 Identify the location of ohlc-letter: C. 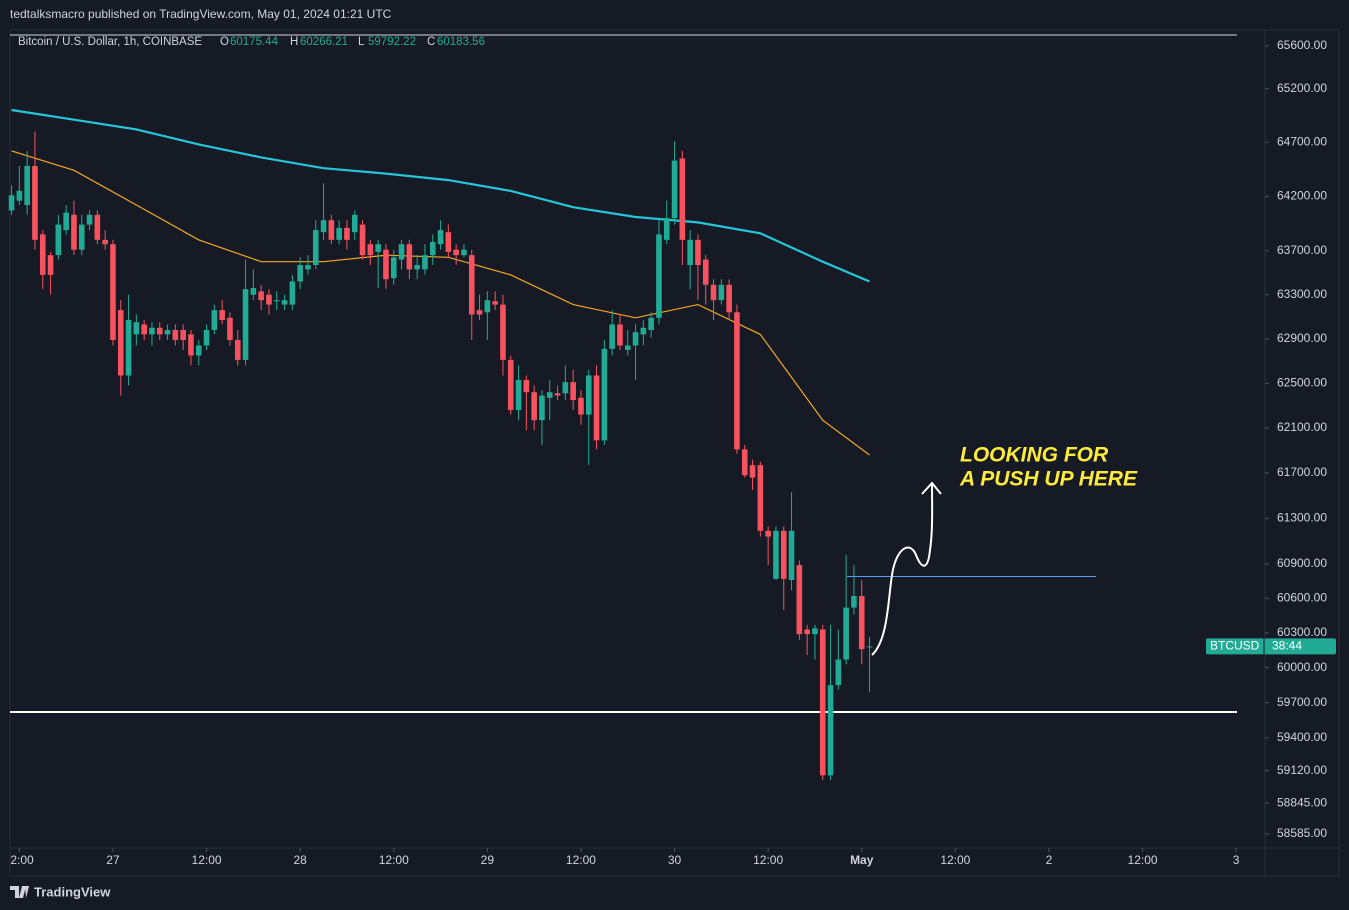
(431, 42).